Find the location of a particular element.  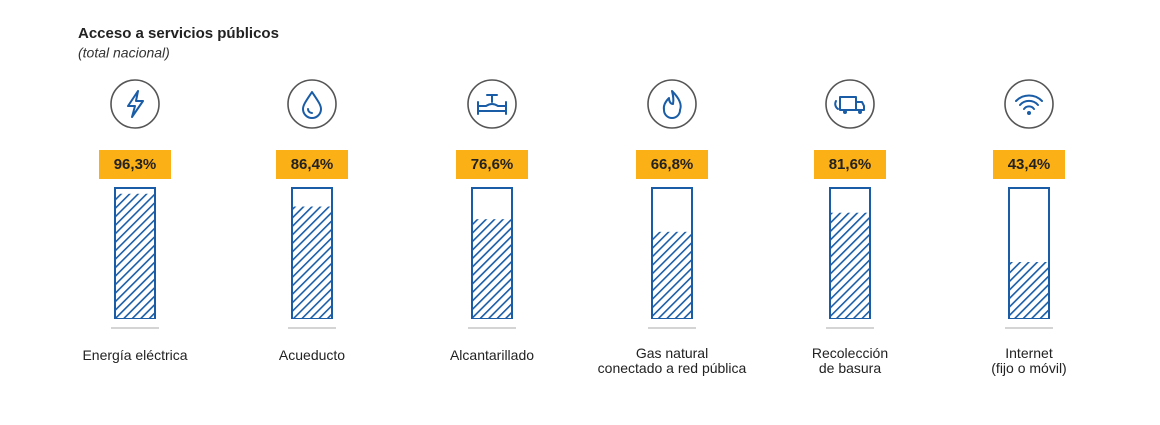

icon-water is located at coordinates (312, 104).